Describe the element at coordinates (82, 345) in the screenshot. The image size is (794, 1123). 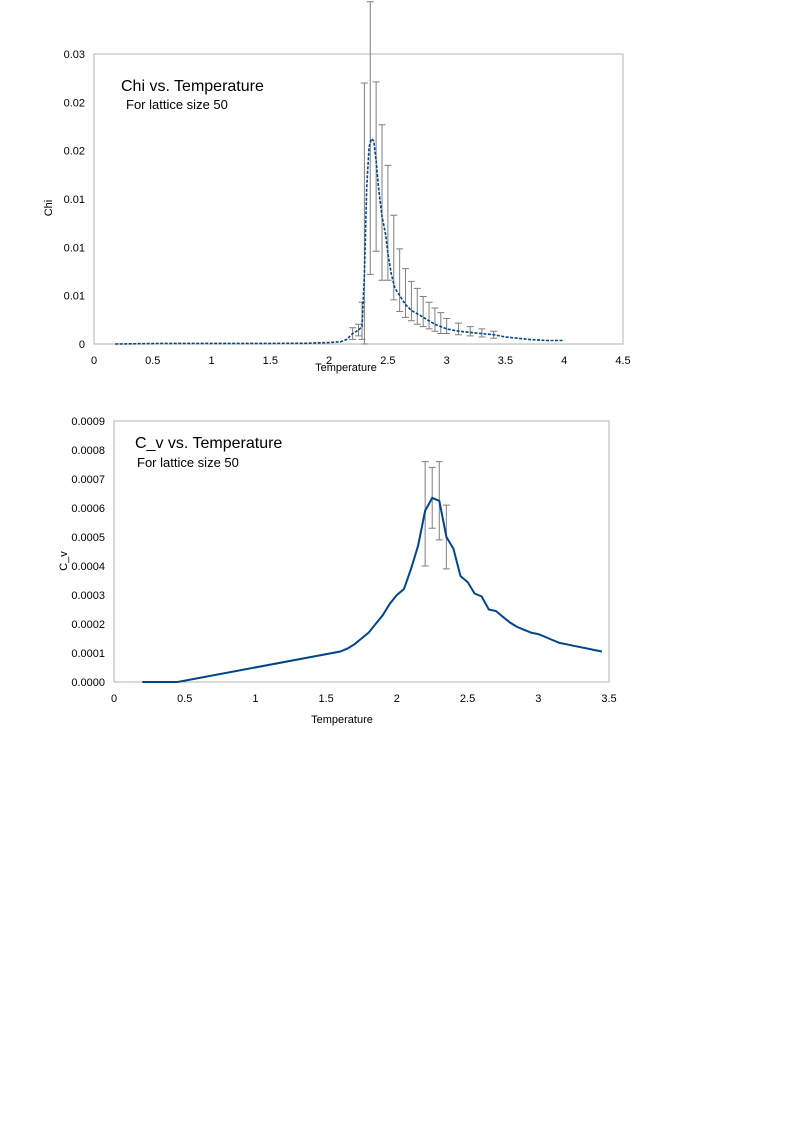
I see `y-tick-label: 0` at that location.